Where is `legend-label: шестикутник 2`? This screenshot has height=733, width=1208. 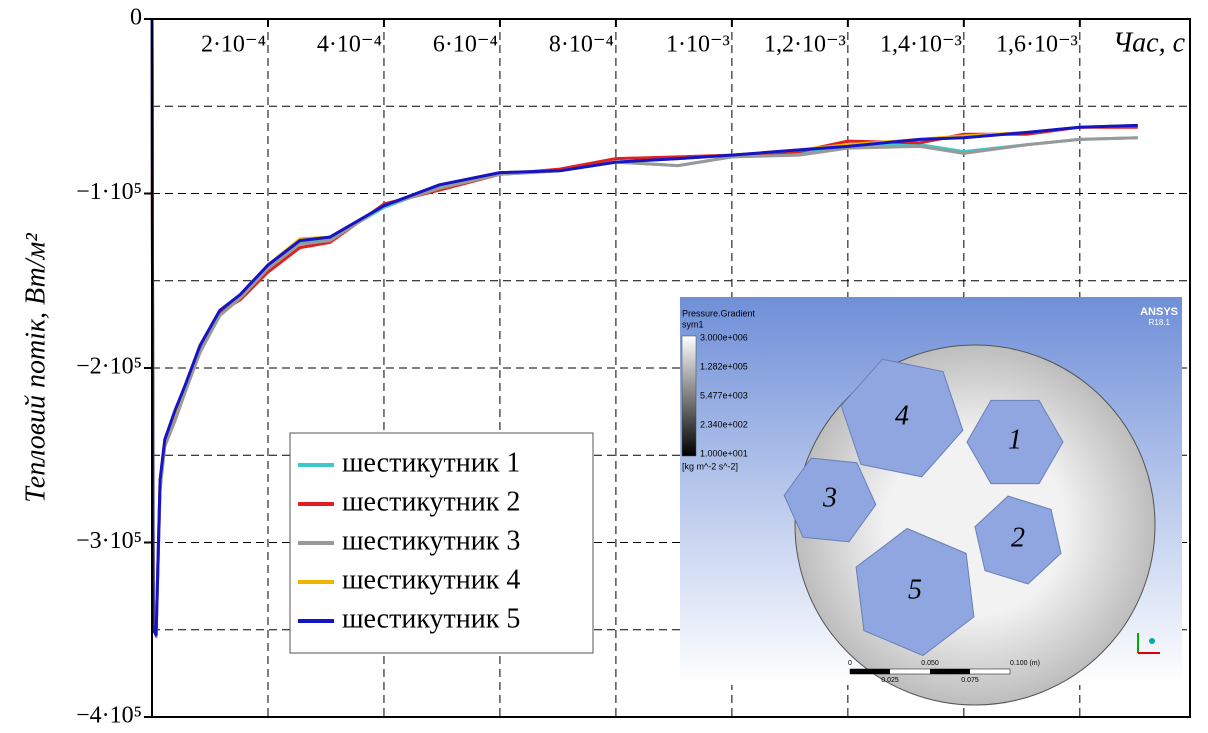 legend-label: шестикутник 2 is located at coordinates (431, 501).